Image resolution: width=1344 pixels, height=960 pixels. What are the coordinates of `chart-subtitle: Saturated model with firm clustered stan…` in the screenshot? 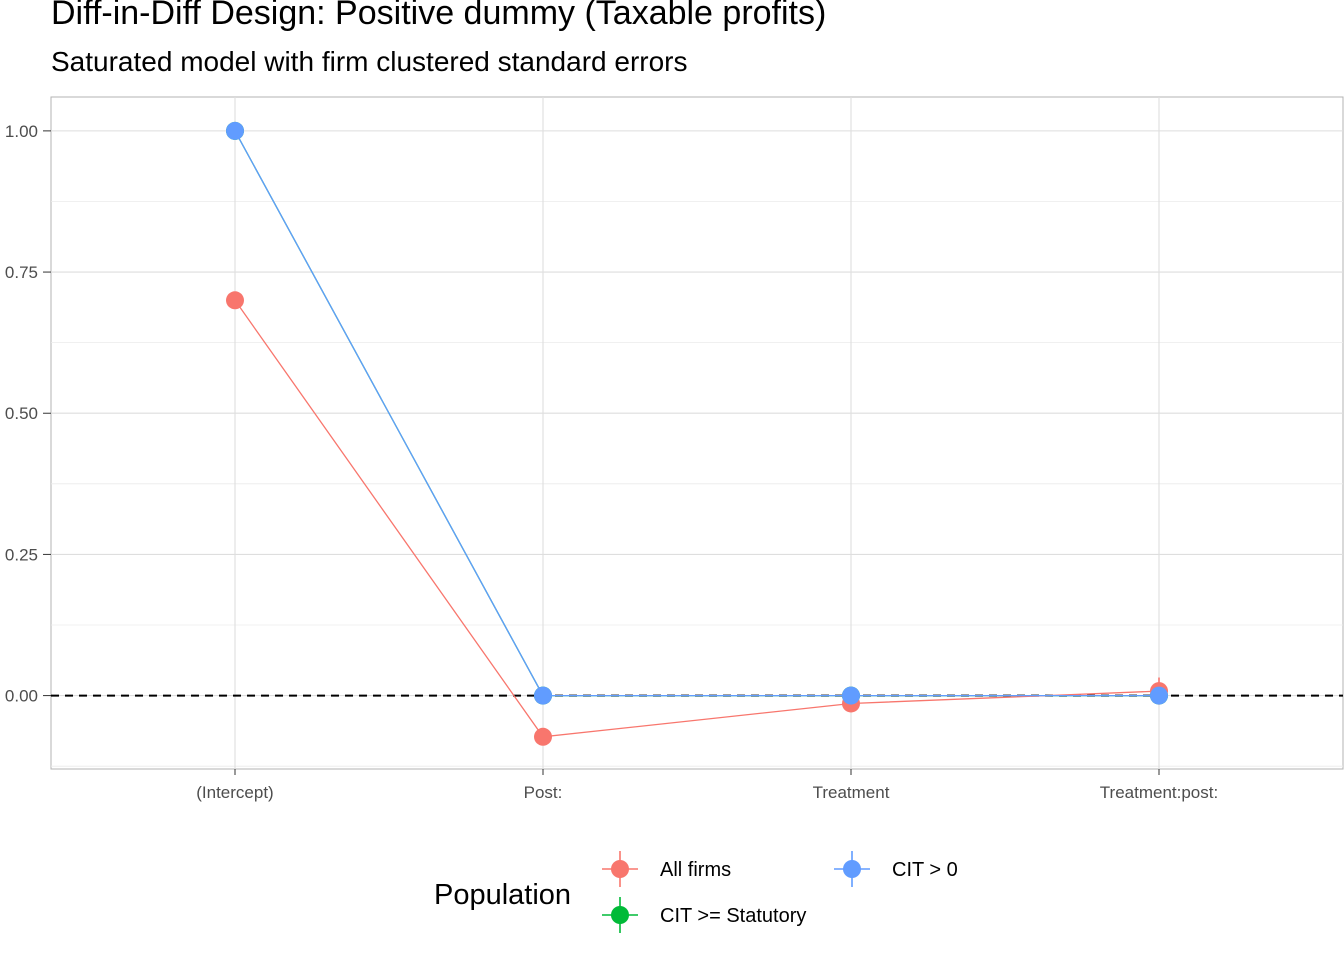 It's located at (369, 61).